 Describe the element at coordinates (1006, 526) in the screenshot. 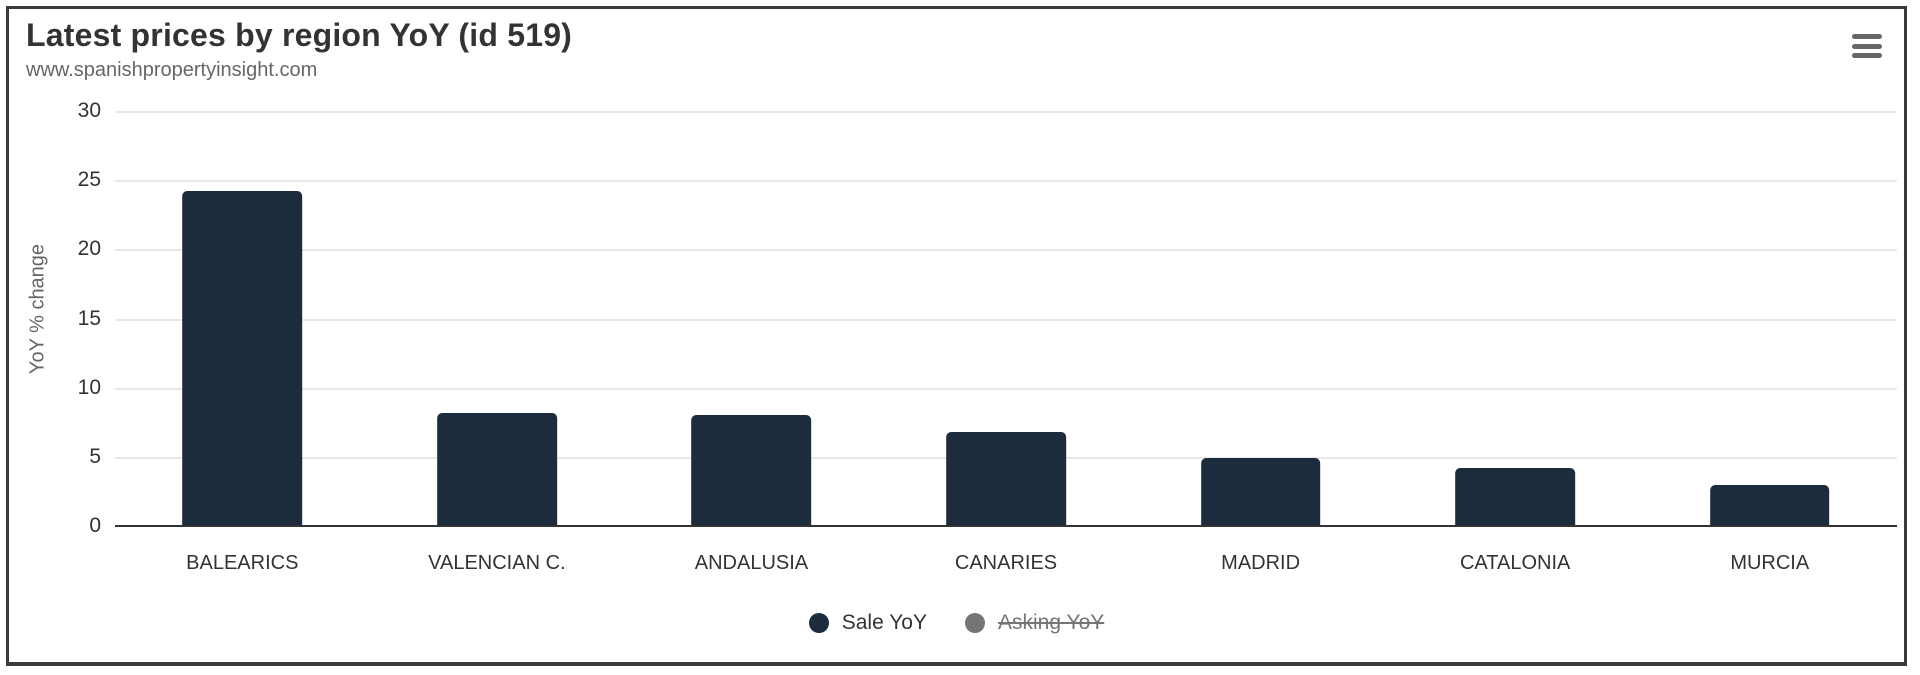

I see `x-axis-line` at that location.